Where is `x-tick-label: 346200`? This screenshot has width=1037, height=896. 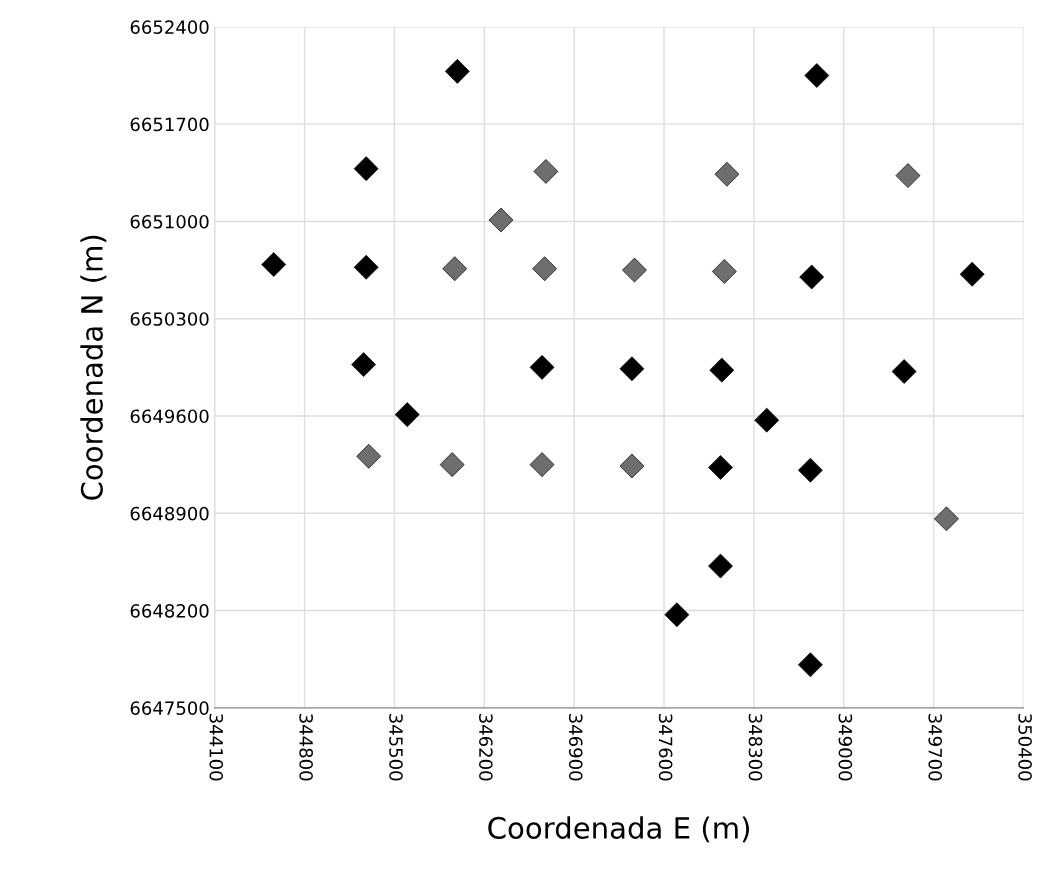 x-tick-label: 346200 is located at coordinates (486, 747).